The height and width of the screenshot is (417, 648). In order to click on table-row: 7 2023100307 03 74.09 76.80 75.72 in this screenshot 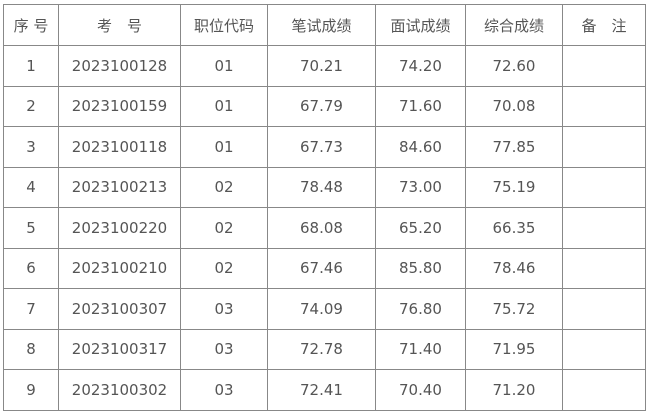, I will do `click(324, 309)`.